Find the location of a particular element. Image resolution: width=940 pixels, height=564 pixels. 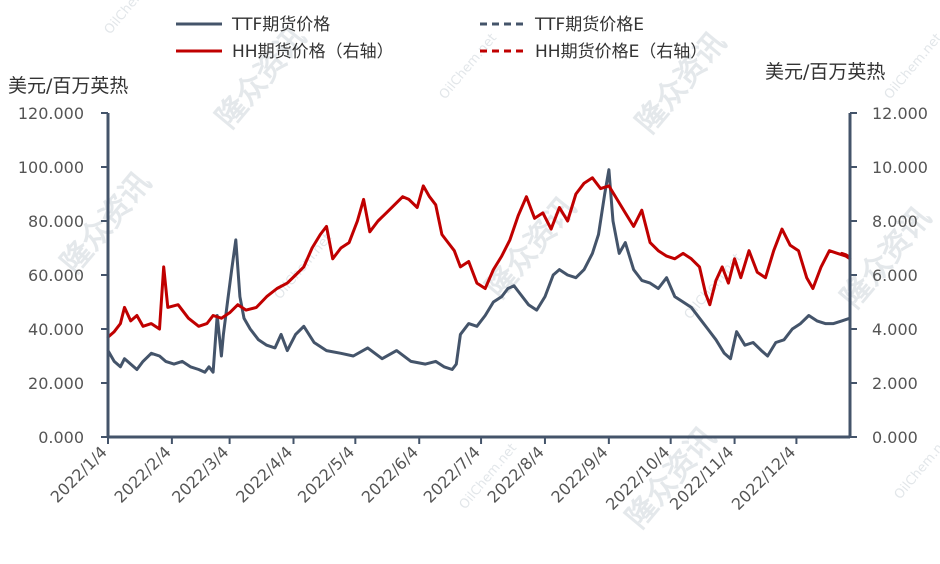

left-tick-label: 120.000 is located at coordinates (51, 113).